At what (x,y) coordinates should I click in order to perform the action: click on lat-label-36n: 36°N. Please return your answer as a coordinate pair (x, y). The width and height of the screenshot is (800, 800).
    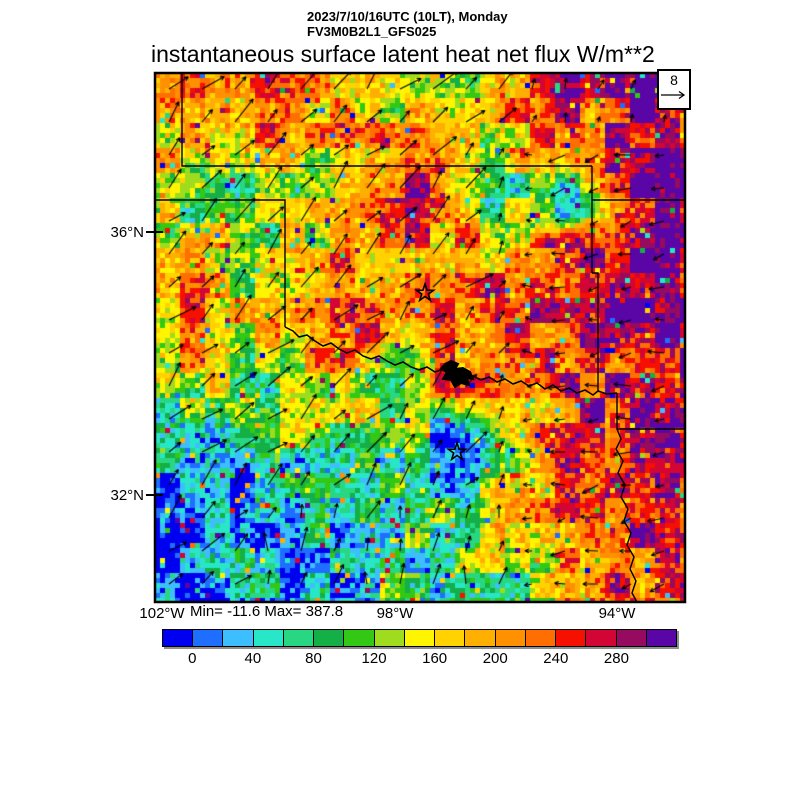
    Looking at the image, I should click on (127, 232).